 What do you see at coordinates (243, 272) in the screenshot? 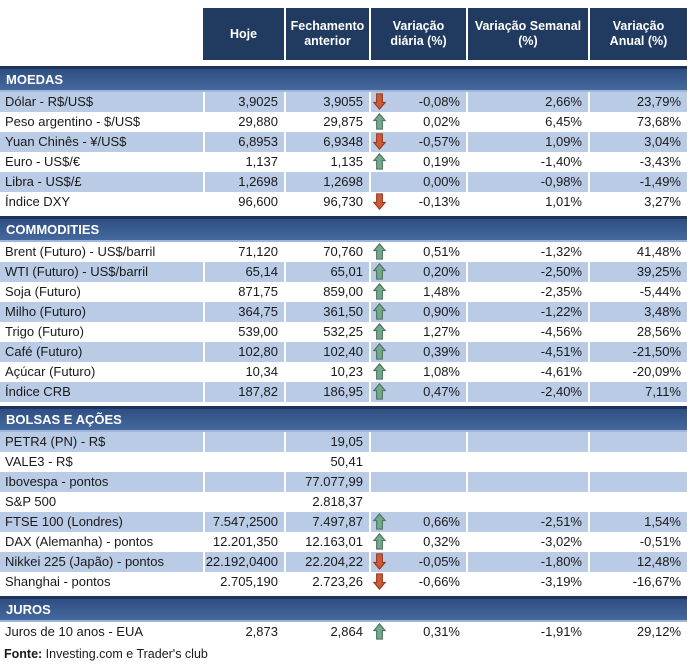
I see `cell-hoje: 65,14` at bounding box center [243, 272].